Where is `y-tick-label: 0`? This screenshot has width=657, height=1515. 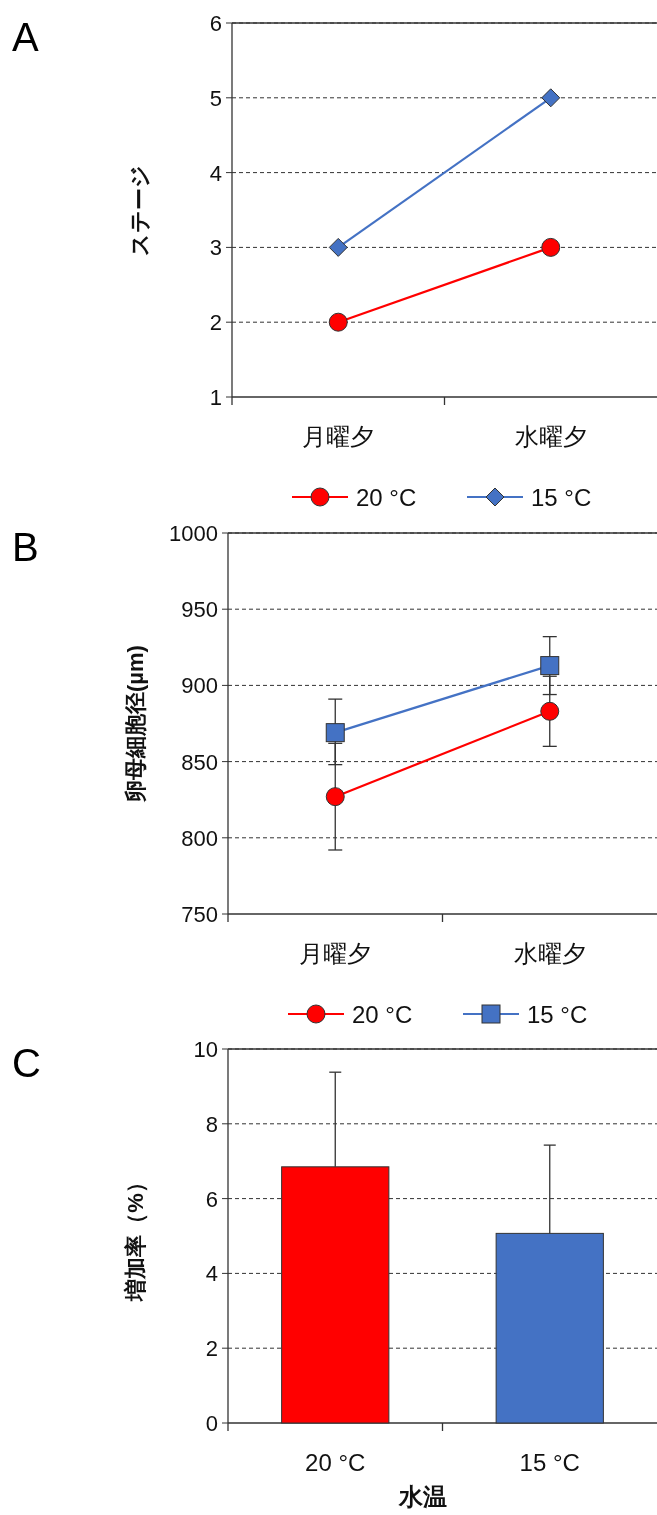 y-tick-label: 0 is located at coordinates (211, 1423).